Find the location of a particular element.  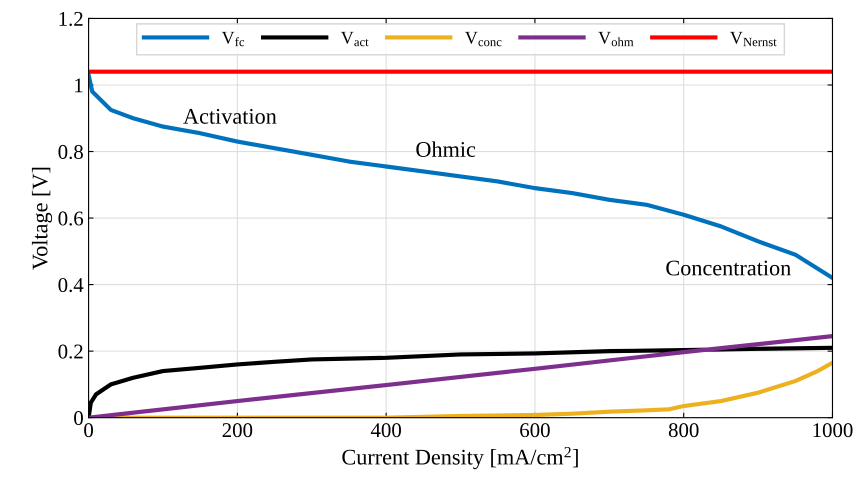

annotation: Ohmic is located at coordinates (446, 149).